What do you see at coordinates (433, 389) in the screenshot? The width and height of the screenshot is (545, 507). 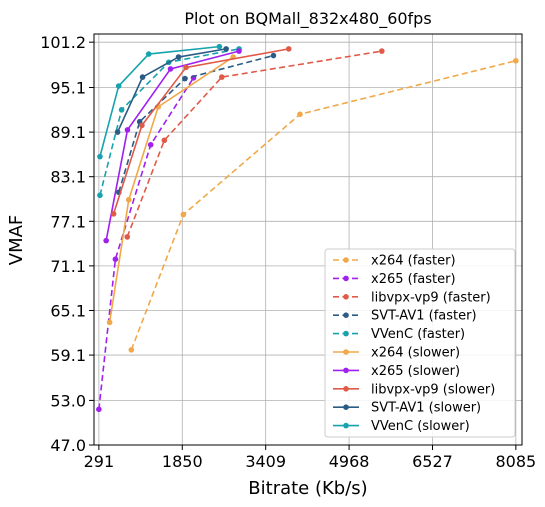 I see `legend-label: libvpx-vp9 (slower)` at bounding box center [433, 389].